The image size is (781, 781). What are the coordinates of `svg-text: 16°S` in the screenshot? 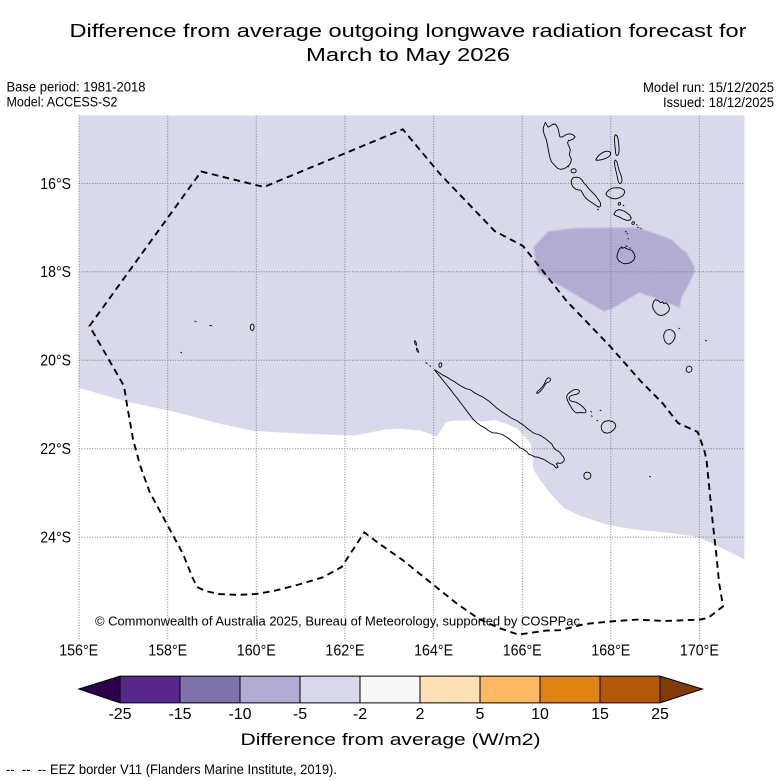 It's located at (55, 184).